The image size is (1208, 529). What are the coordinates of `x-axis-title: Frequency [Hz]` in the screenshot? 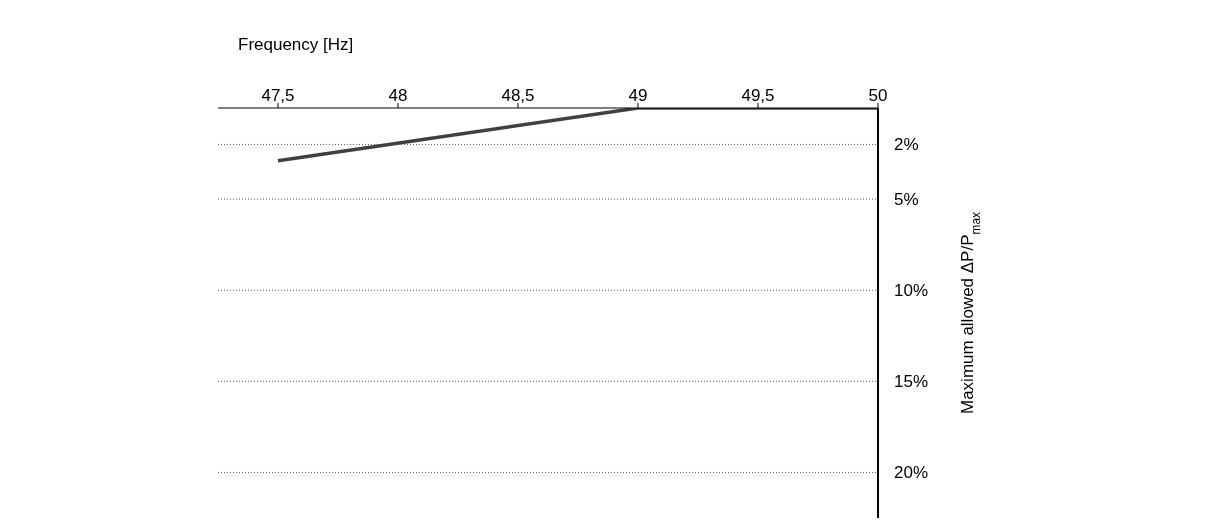 It's located at (296, 45).